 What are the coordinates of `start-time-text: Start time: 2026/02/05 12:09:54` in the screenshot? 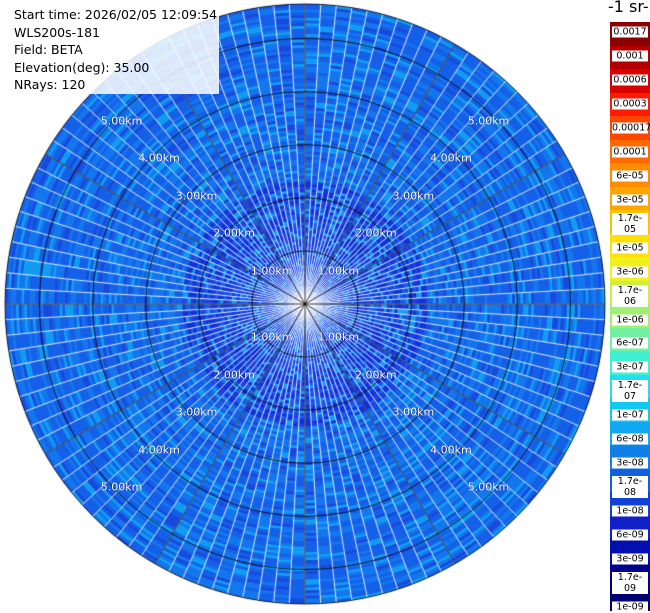 It's located at (116, 14).